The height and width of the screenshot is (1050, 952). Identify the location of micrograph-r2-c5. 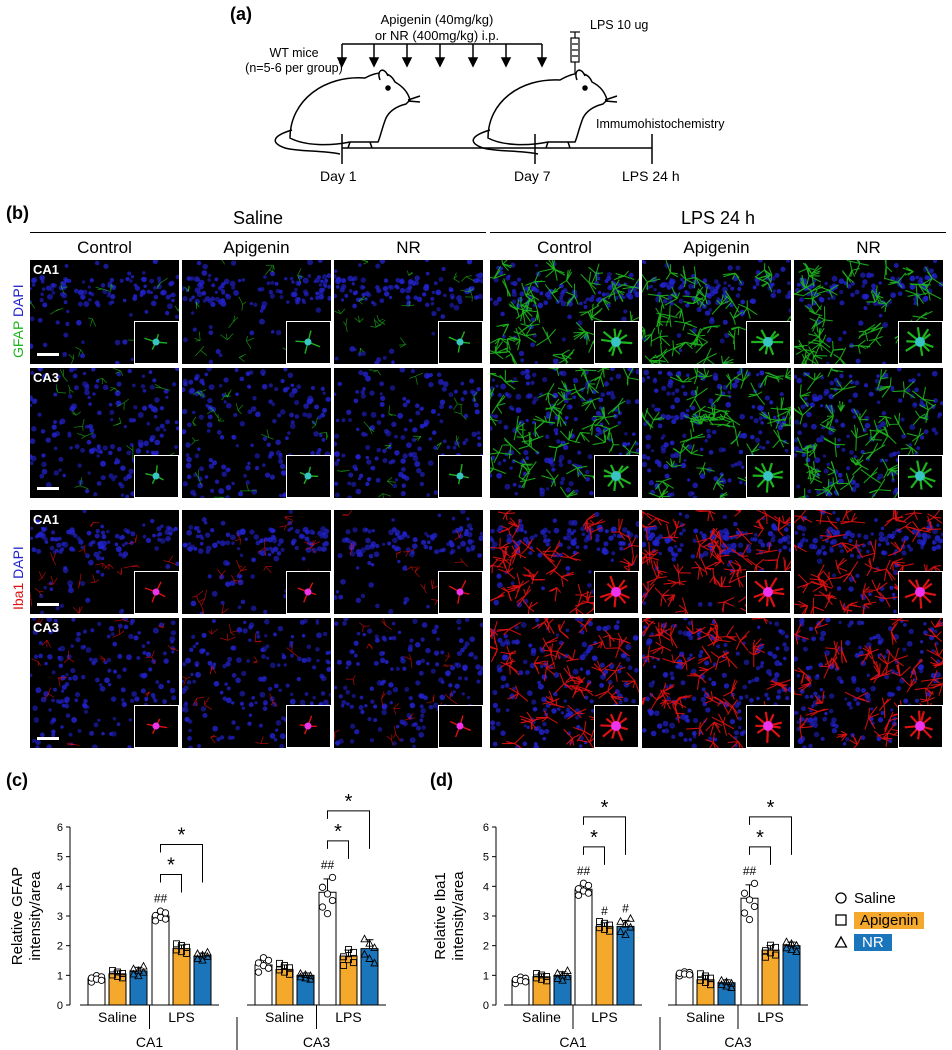
(868, 562).